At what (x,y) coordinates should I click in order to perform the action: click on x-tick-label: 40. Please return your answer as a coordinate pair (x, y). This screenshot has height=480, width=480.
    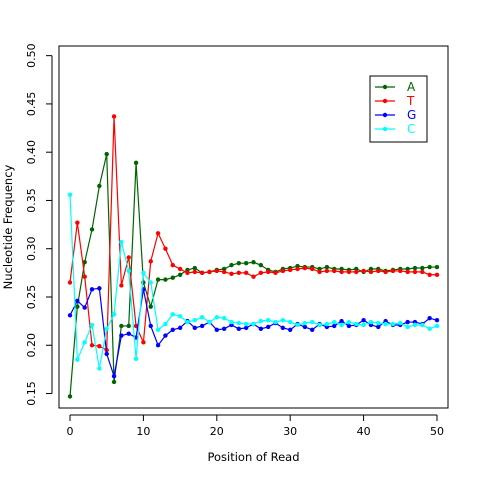
    Looking at the image, I should click on (364, 431).